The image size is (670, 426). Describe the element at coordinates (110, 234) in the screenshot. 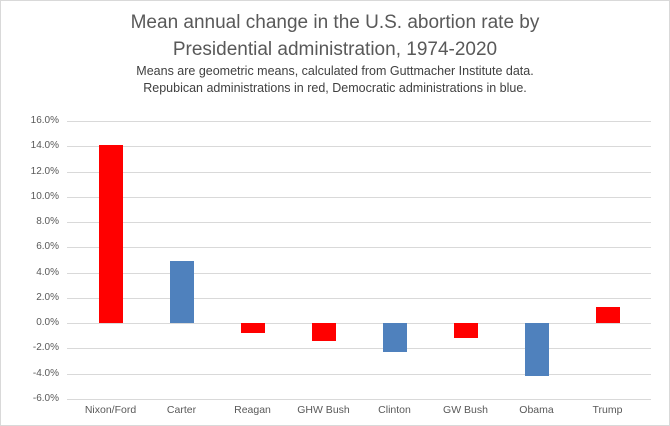

I see `bar-nixon-ford` at that location.